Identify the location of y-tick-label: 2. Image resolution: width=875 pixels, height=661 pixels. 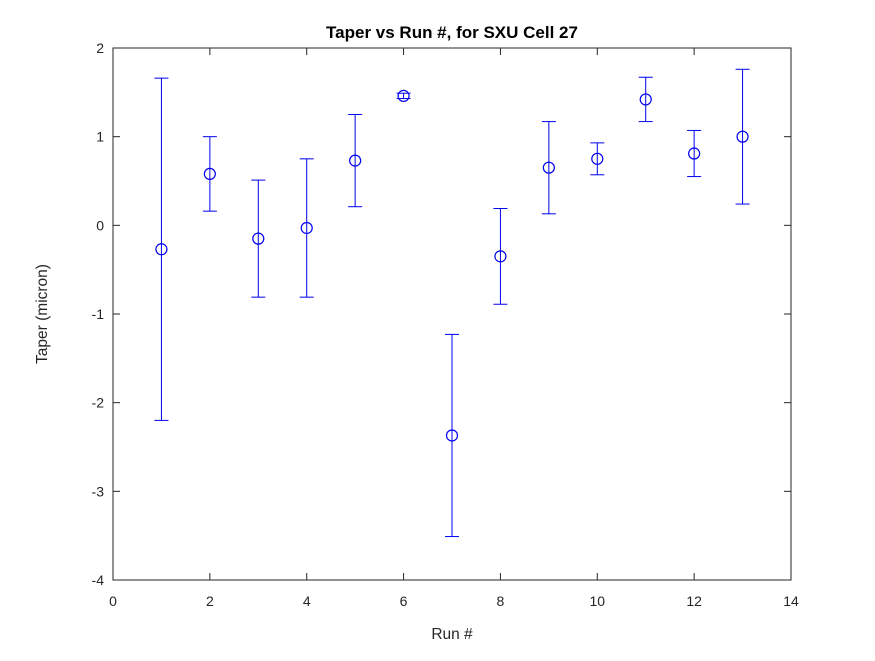
(100, 48).